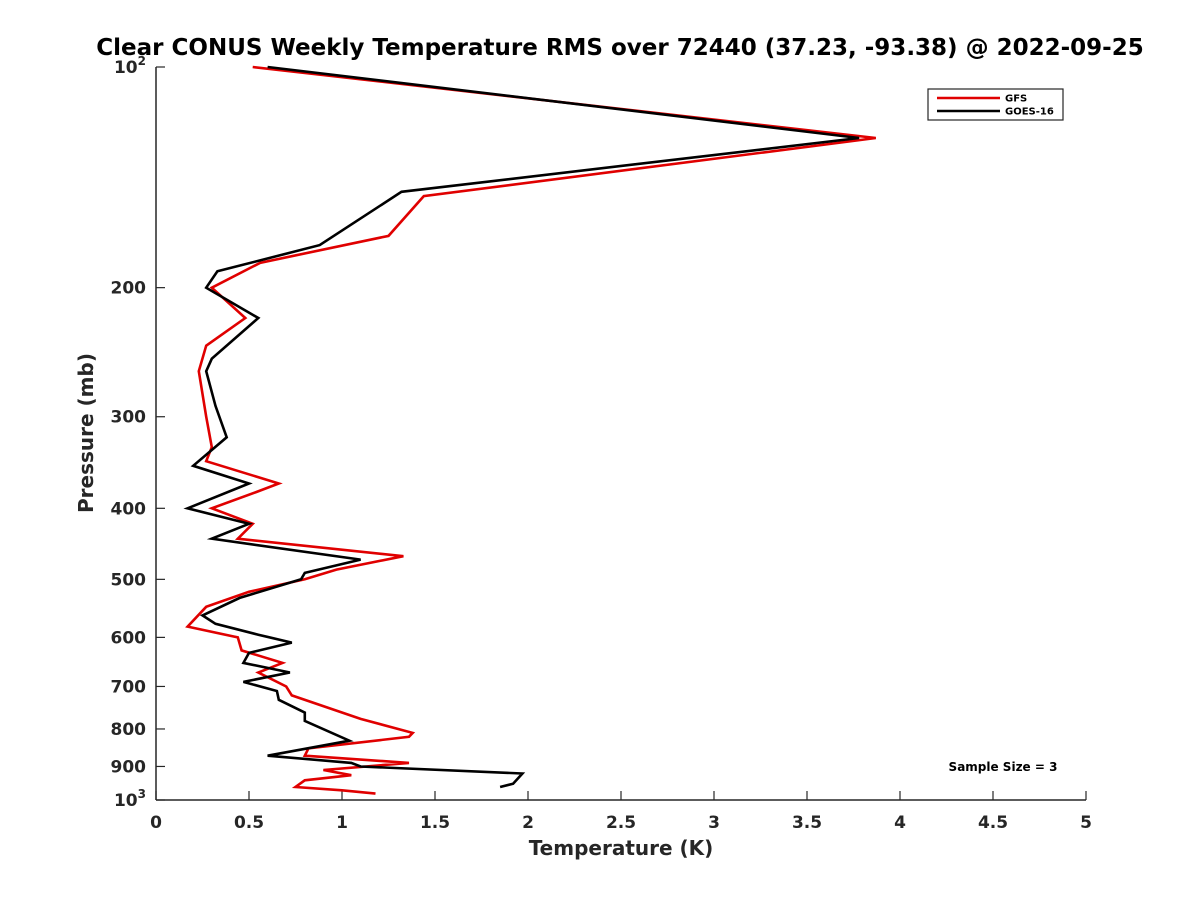  Describe the element at coordinates (342, 823) in the screenshot. I see `x-tick-label: 1` at that location.